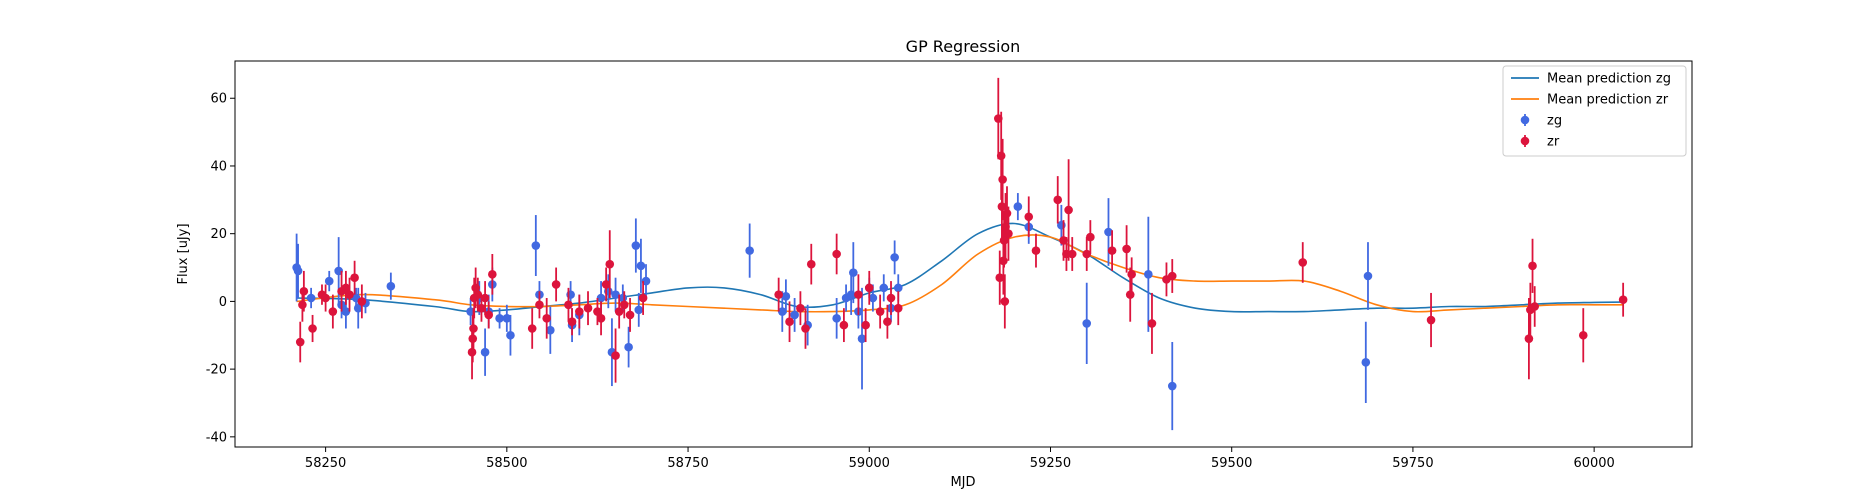 Image resolution: width=1875 pixels, height=500 pixels. I want to click on legend-label: zg, so click(1554, 121).